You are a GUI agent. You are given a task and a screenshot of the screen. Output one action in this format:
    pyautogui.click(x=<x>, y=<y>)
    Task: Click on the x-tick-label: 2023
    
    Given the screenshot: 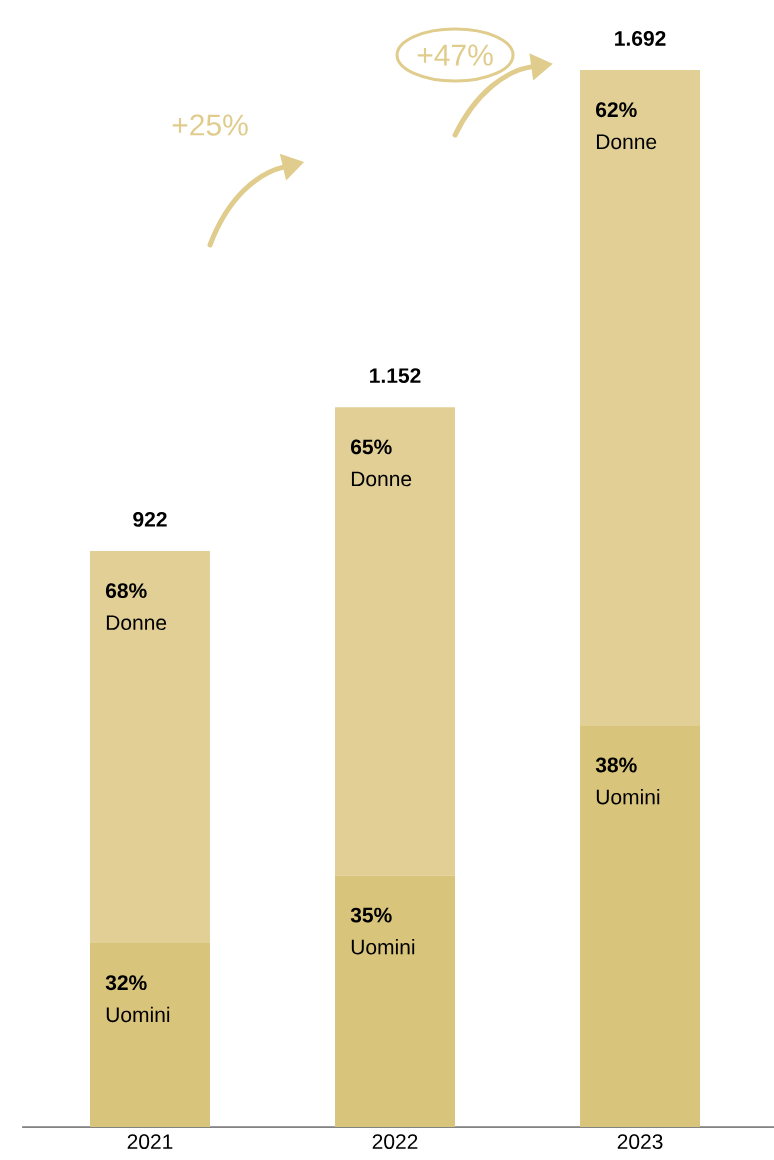 What is the action you would take?
    pyautogui.click(x=640, y=1142)
    